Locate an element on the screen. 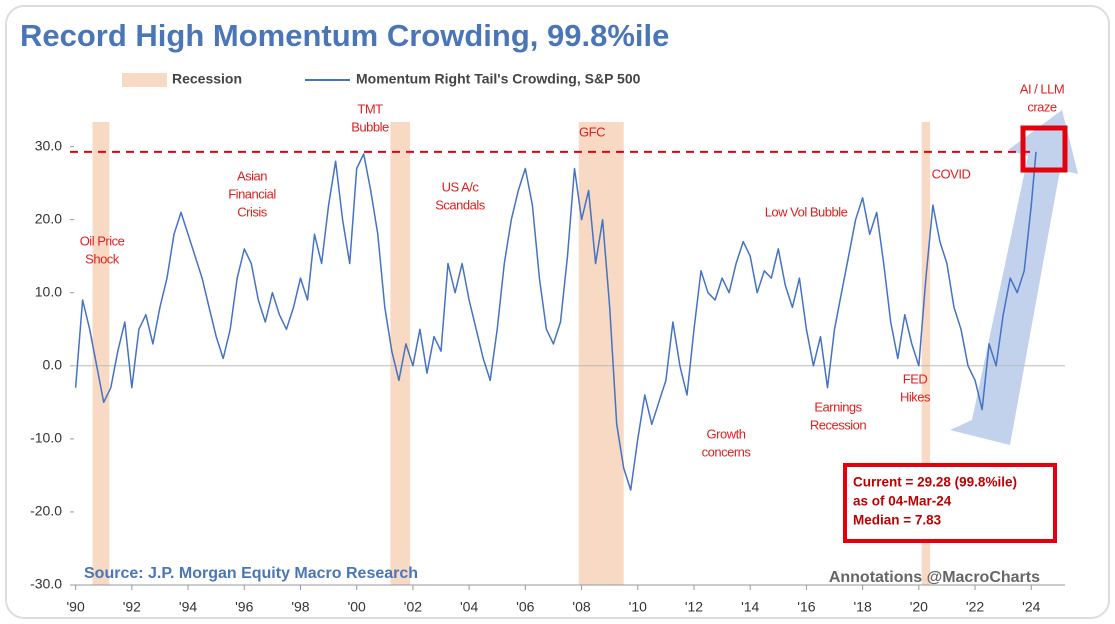  annotation: US A/c is located at coordinates (461, 186).